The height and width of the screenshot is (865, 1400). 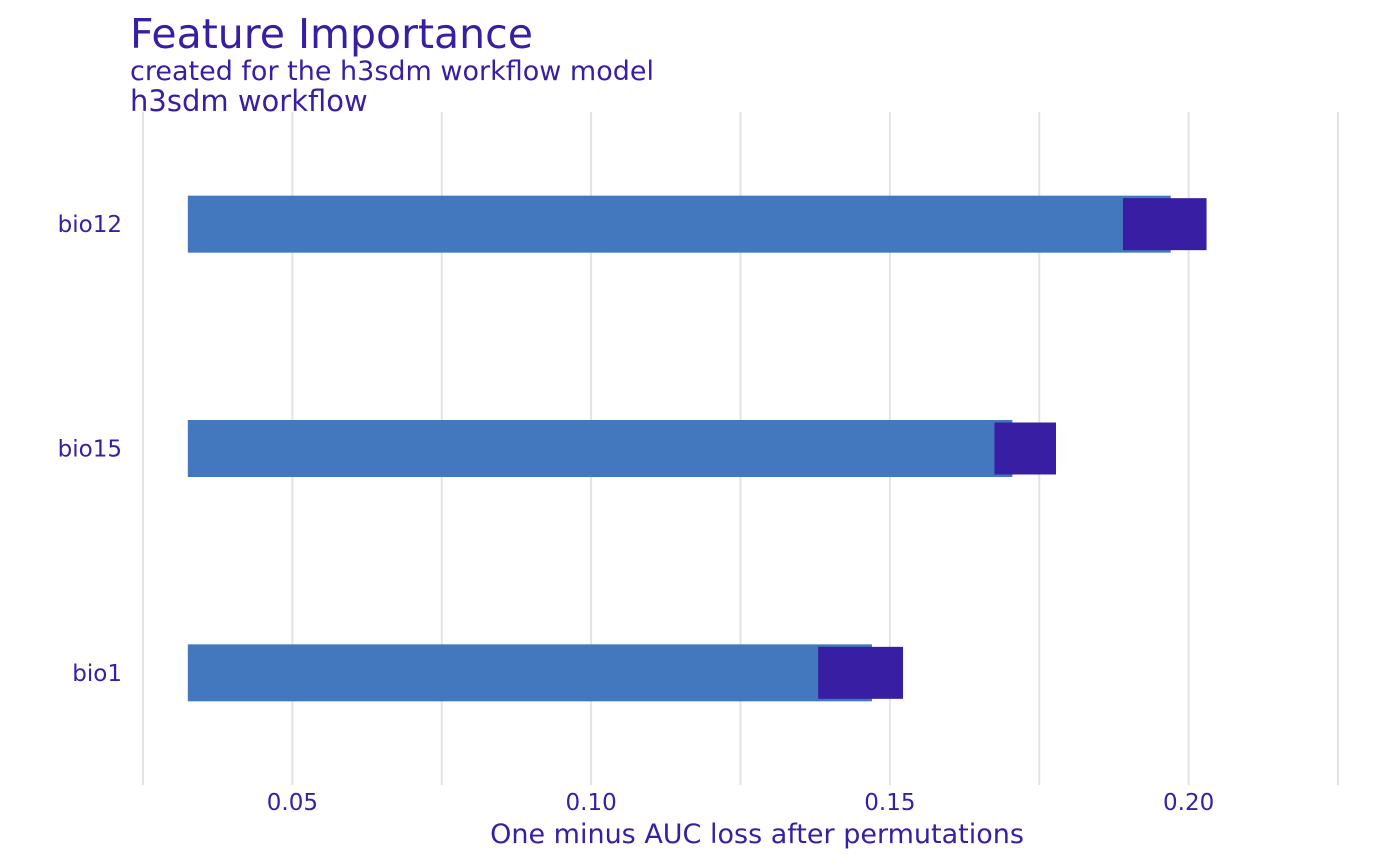 I want to click on bar-bio1, so click(x=529, y=673).